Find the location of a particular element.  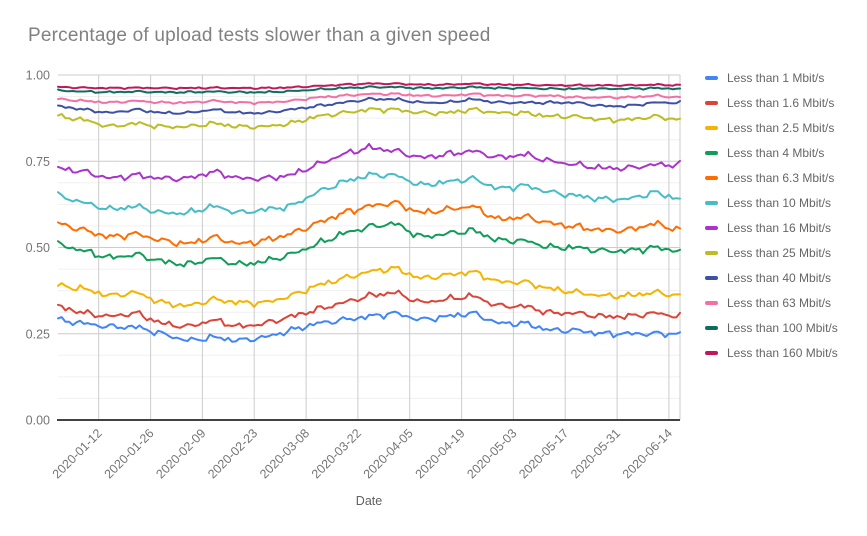

legend-label: Less than 25 Mbit/s is located at coordinates (779, 252).